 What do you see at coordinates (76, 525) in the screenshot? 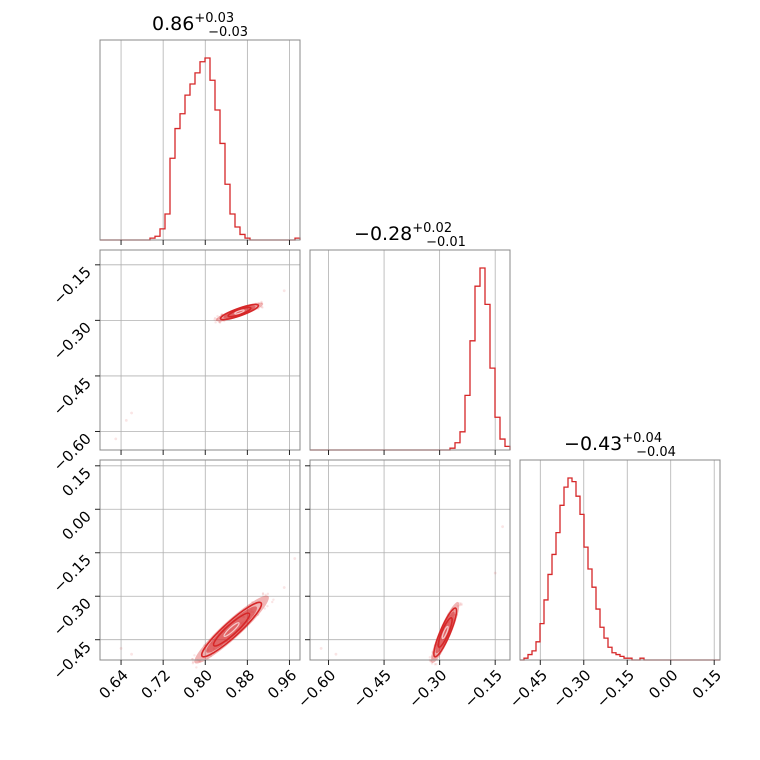
I see `y-tick-label: 0.00` at bounding box center [76, 525].